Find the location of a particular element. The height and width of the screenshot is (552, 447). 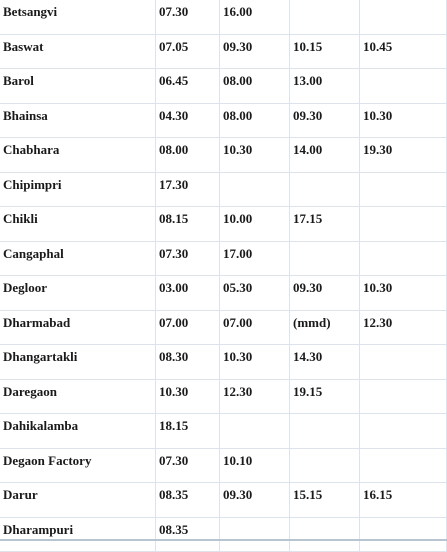

departure-time-cell: 14.30 is located at coordinates (324, 362).